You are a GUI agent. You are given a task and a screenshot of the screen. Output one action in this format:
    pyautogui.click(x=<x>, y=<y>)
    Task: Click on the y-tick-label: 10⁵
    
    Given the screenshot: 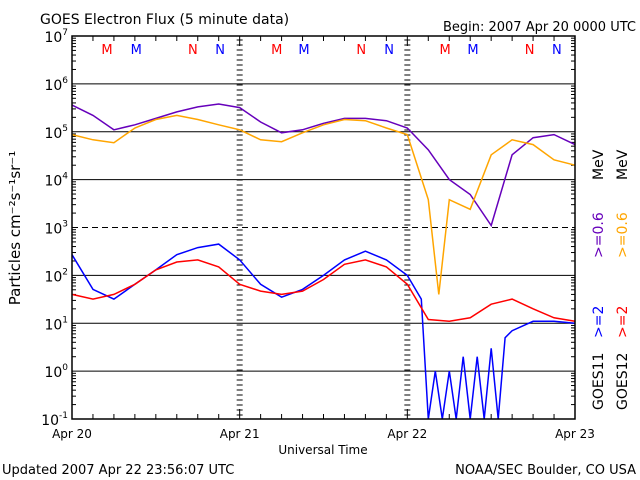 What is the action you would take?
    pyautogui.click(x=56, y=133)
    